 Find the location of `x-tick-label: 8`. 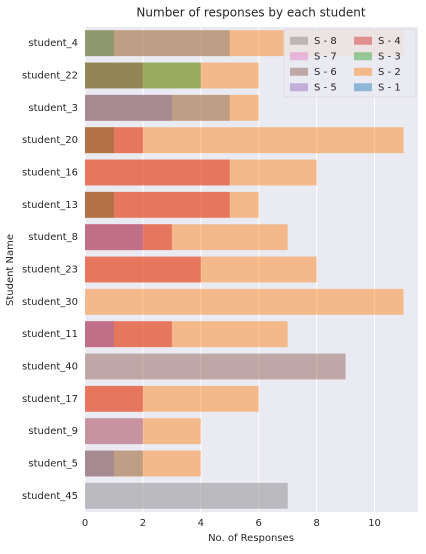

x-tick-label: 8 is located at coordinates (316, 523).